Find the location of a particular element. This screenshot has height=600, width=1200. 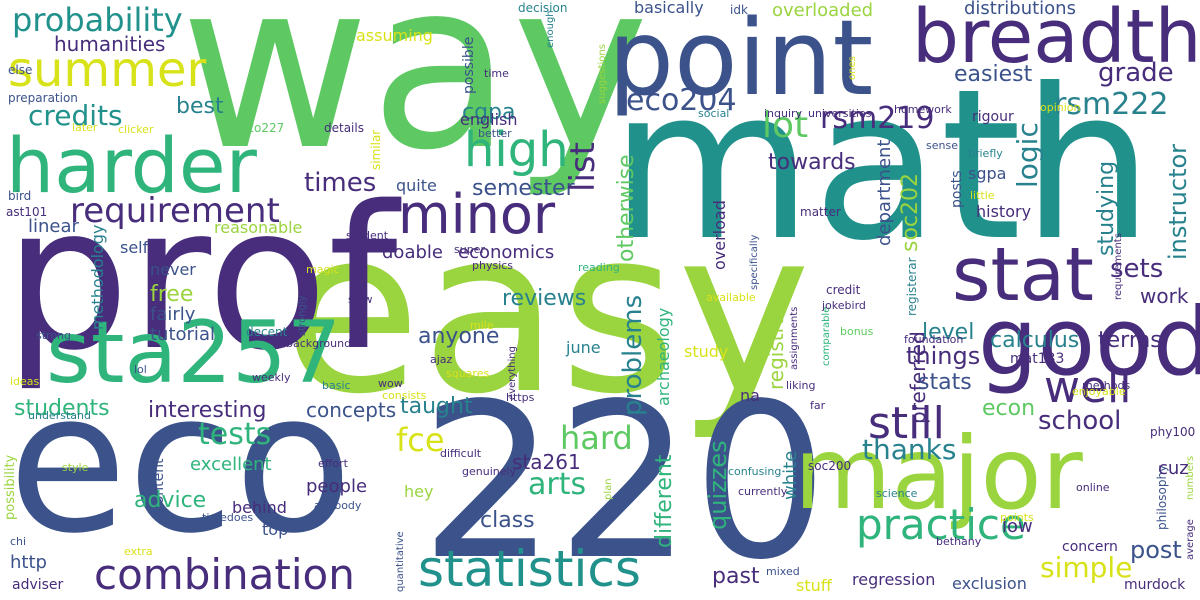

word-na: na is located at coordinates (750, 395).